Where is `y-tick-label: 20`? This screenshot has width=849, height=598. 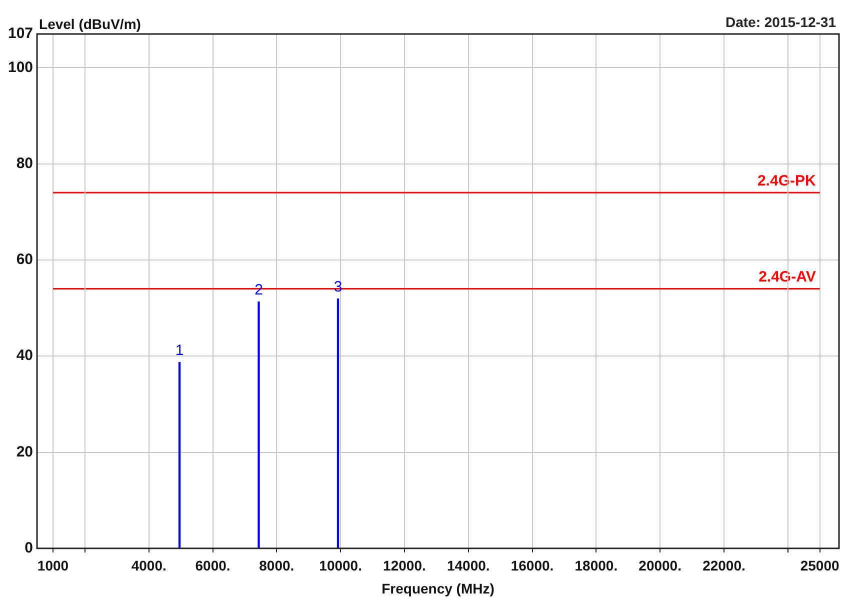 y-tick-label: 20 is located at coordinates (25, 451).